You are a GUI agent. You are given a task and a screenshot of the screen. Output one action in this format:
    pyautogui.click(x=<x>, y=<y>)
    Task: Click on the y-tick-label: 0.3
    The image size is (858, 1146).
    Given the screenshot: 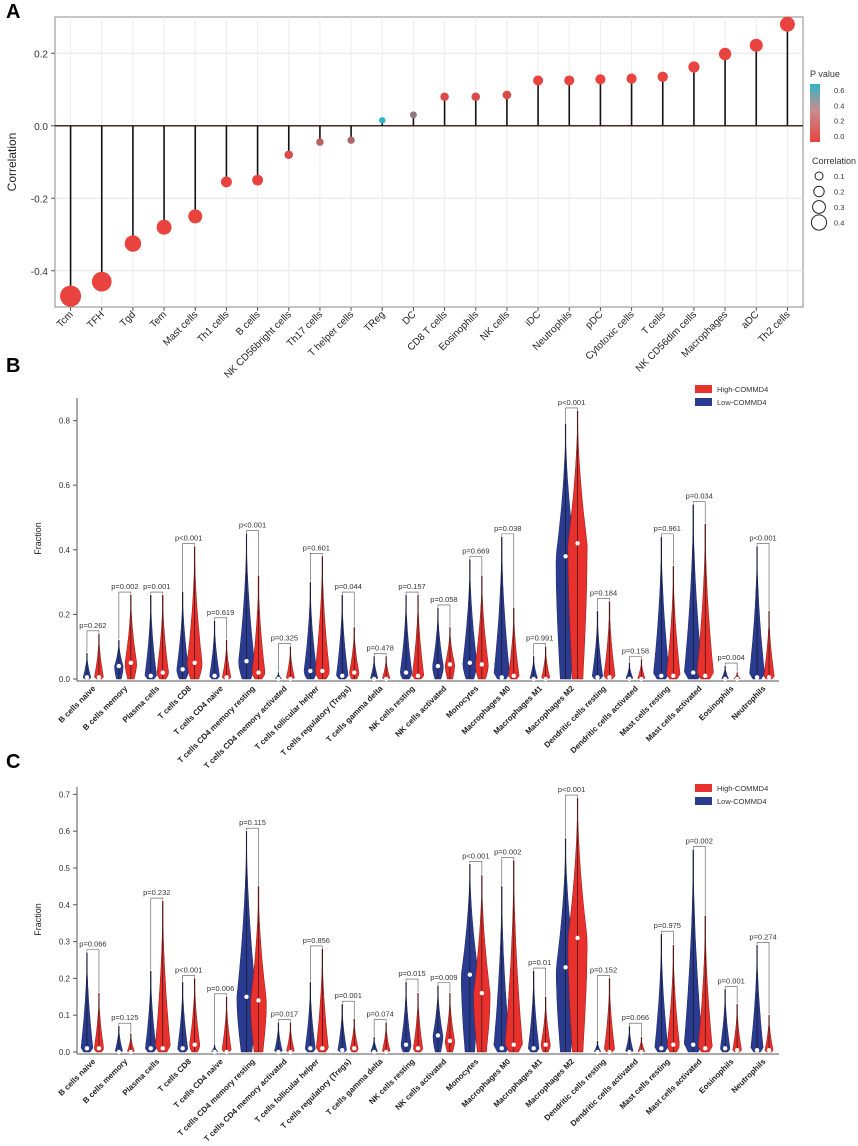 What is the action you would take?
    pyautogui.click(x=65, y=942)
    